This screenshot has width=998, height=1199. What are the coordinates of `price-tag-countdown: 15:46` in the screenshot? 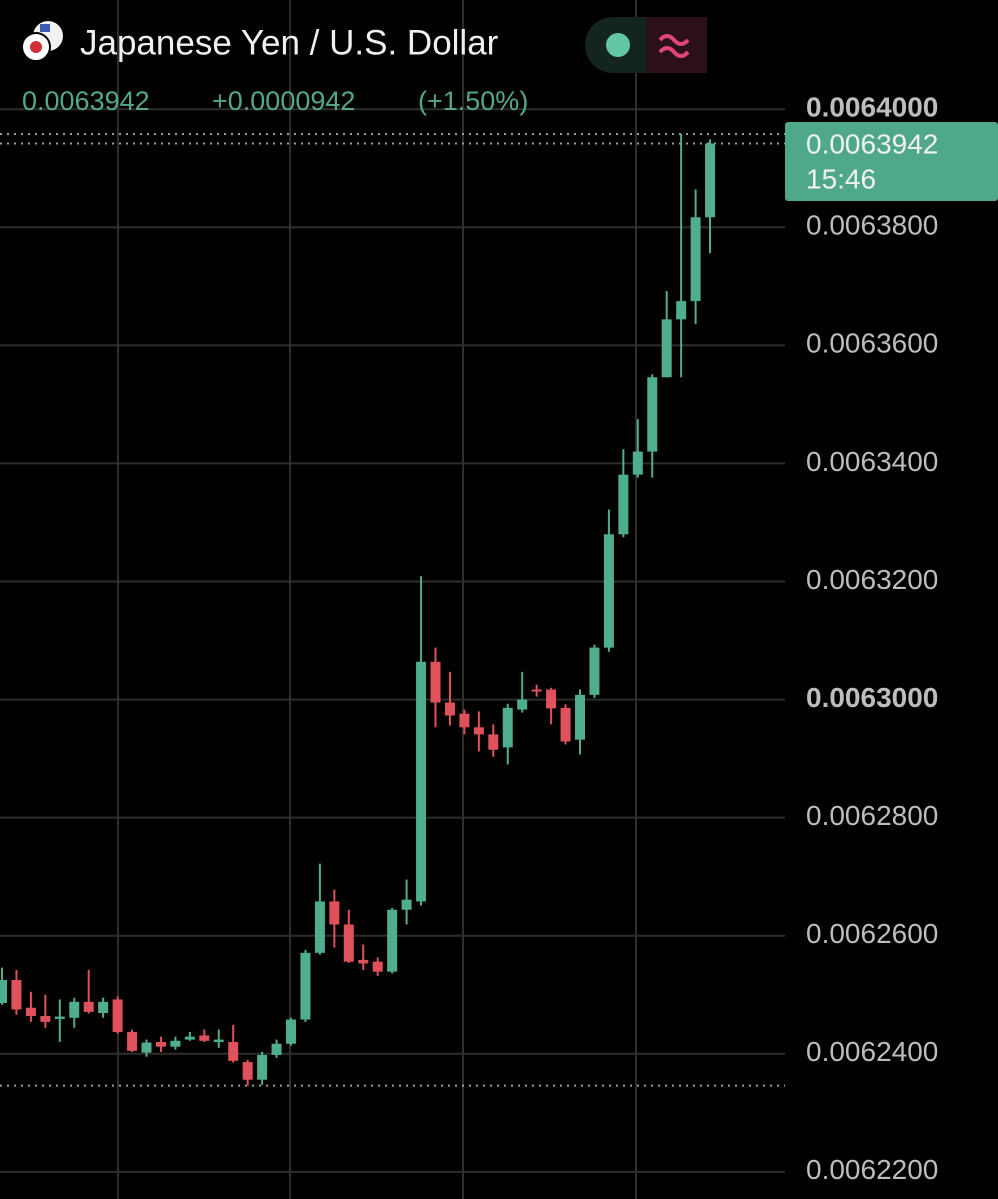 It's located at (841, 178).